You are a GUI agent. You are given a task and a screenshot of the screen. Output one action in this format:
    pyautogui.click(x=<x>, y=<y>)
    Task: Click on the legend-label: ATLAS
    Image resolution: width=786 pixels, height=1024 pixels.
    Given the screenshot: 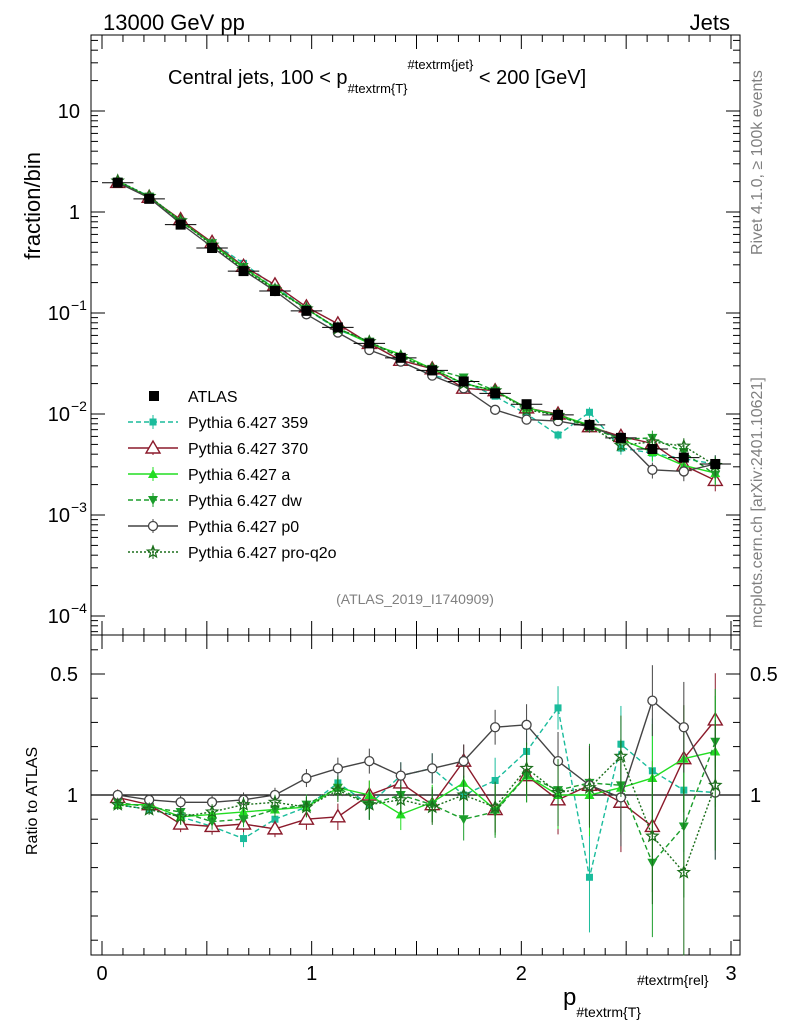 What is the action you would take?
    pyautogui.click(x=213, y=397)
    